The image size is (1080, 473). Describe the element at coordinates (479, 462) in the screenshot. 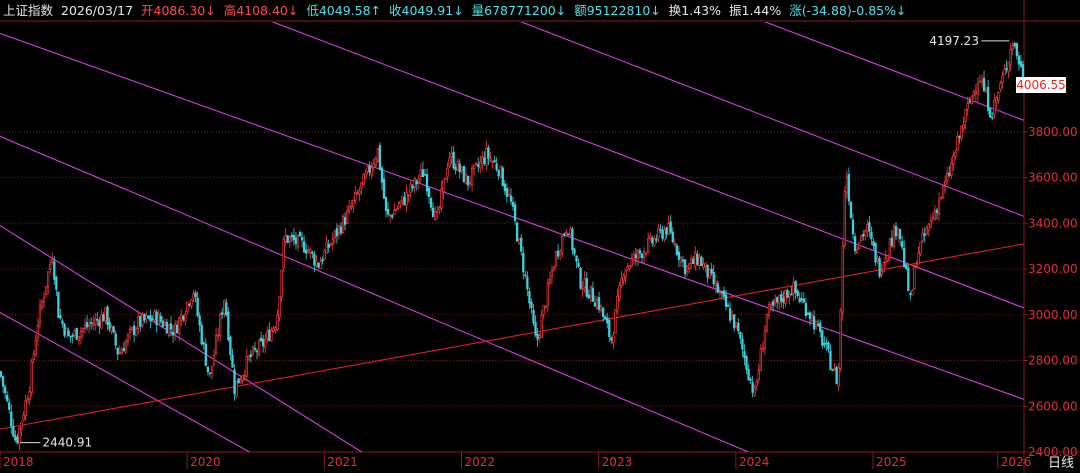

I see `x-tick-label: 2022` at that location.